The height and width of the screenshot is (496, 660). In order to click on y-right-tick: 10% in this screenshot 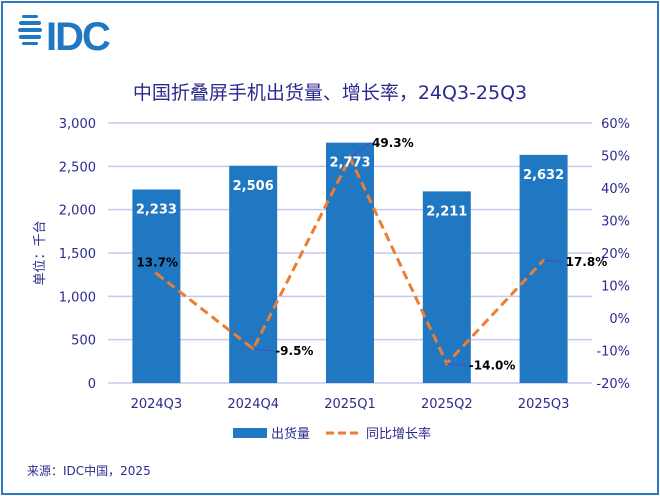, I will do `click(615, 287)`.